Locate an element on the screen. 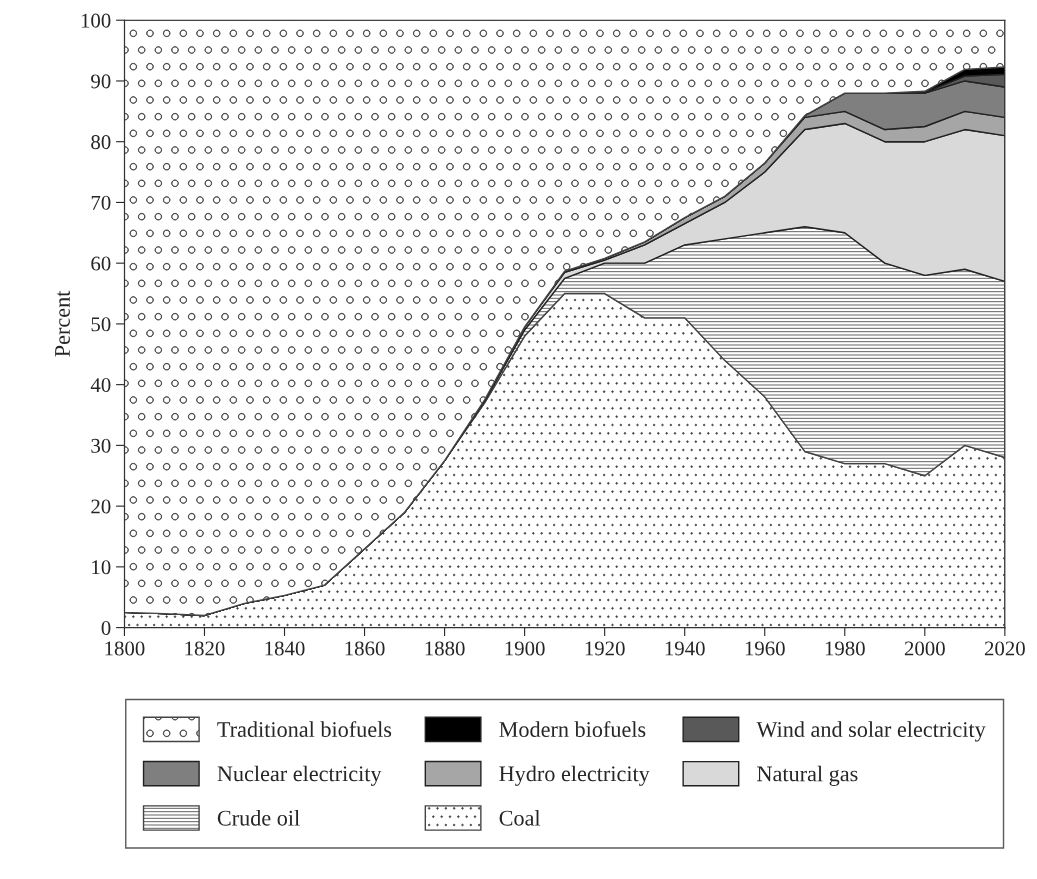  x-tick-label: 1960 is located at coordinates (765, 648).